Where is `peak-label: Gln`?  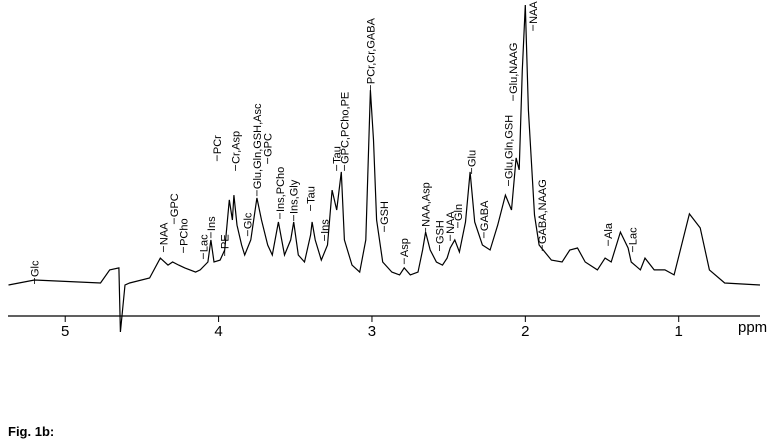
peak-label: Gln is located at coordinates (459, 212).